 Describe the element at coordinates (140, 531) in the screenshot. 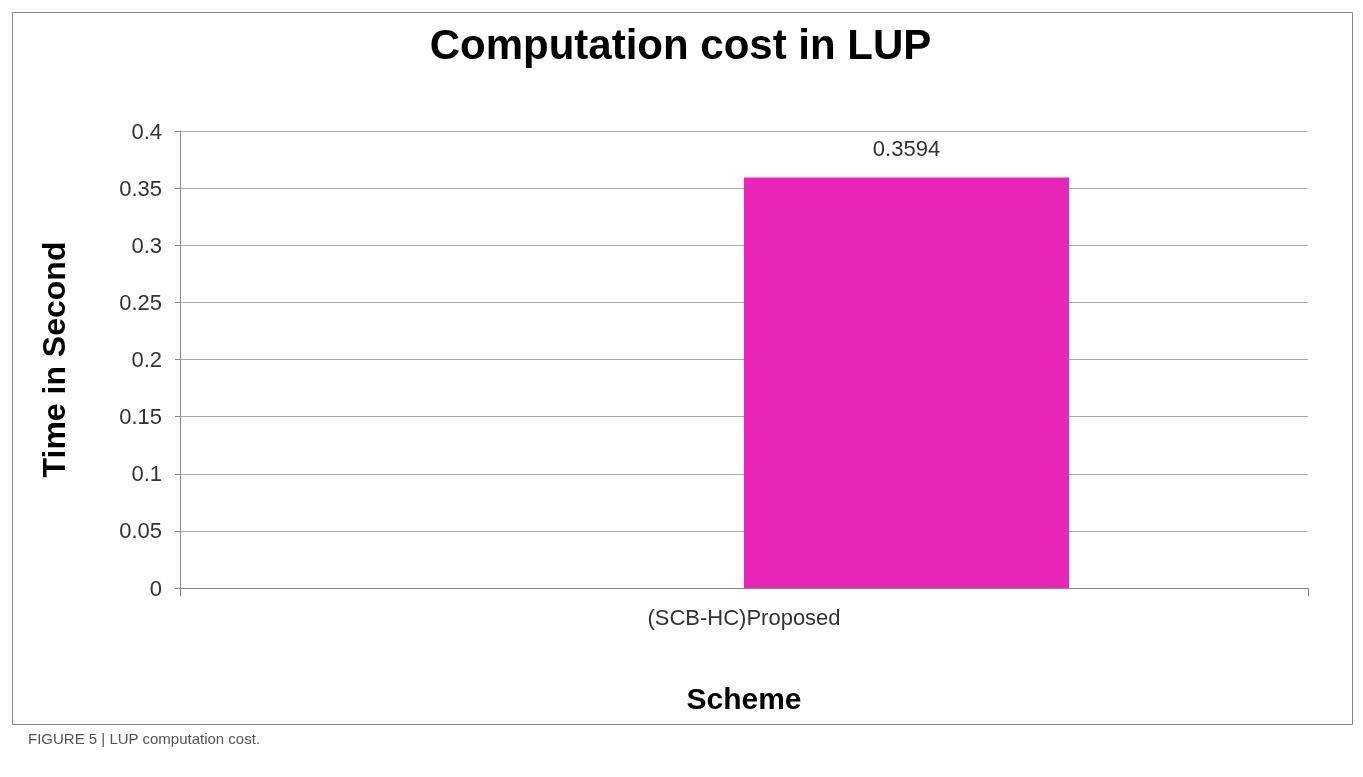

I see `y-tick-label: 0.05` at that location.